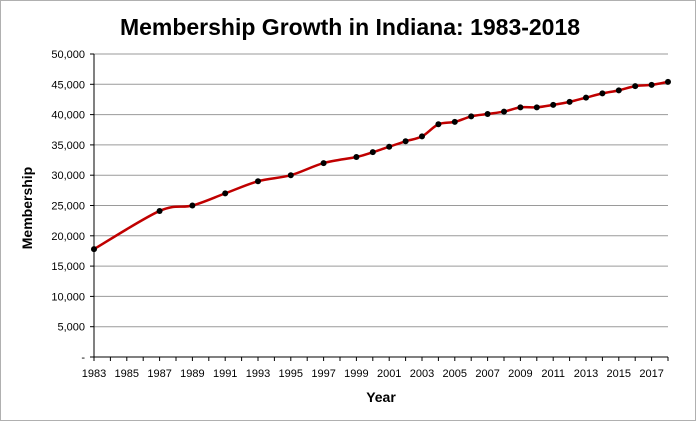 Image resolution: width=696 pixels, height=421 pixels. Describe the element at coordinates (381, 397) in the screenshot. I see `x-axis-title: Year` at that location.